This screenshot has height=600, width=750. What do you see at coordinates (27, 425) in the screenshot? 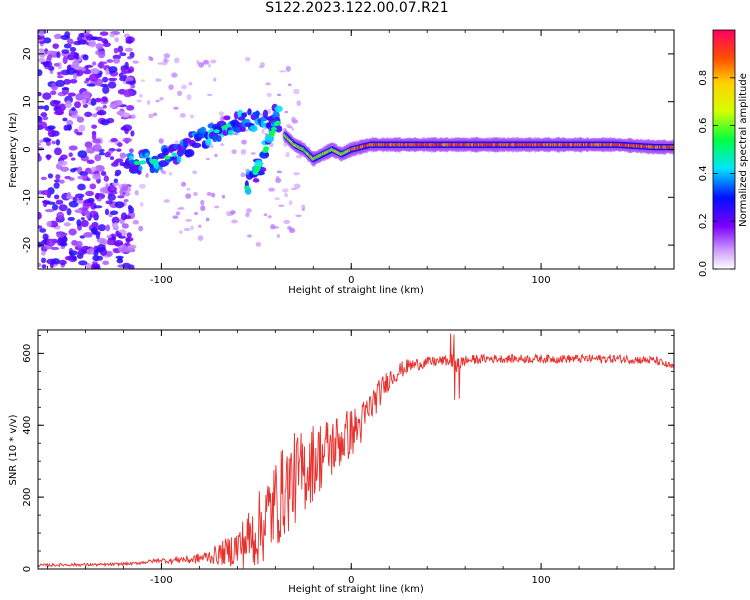
I see `snr-ytick-label: 400` at bounding box center [27, 425].